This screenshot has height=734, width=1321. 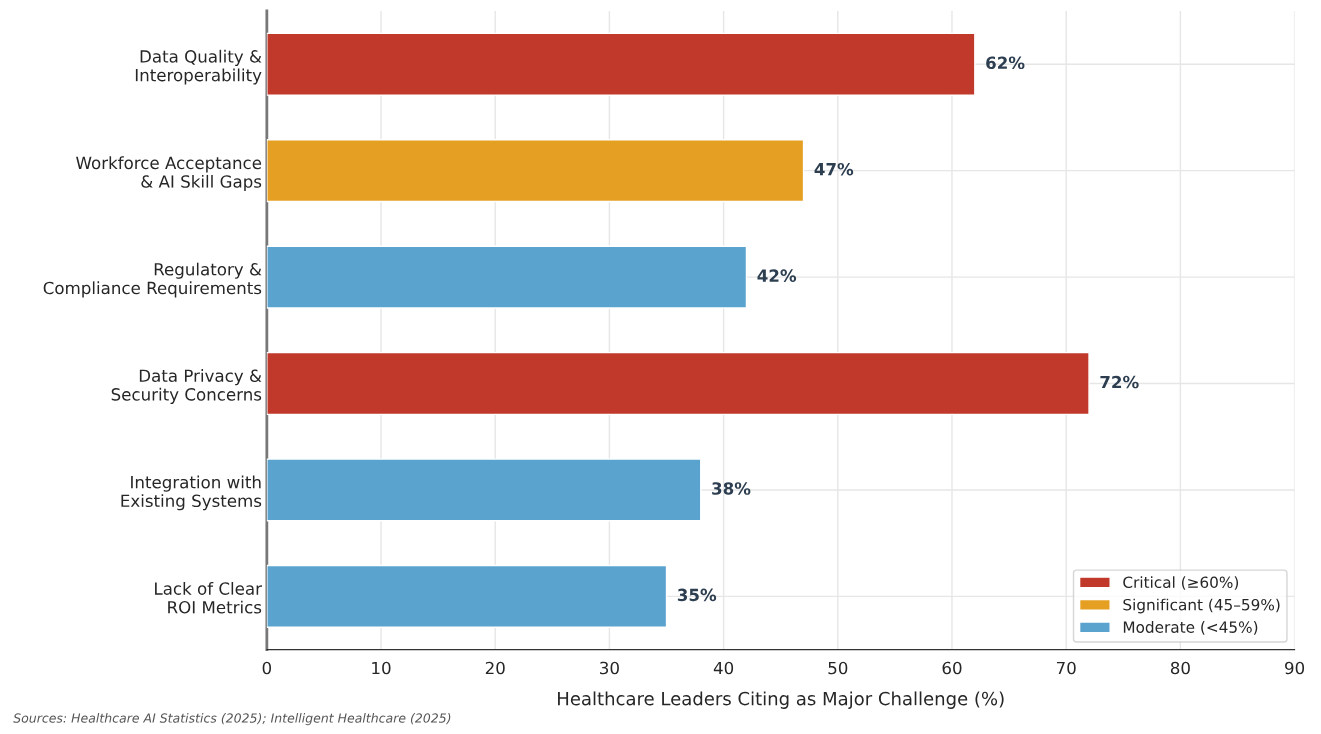 What do you see at coordinates (152, 280) in the screenshot?
I see `y-tick-label: Regulatory & Compliance Requirements` at bounding box center [152, 280].